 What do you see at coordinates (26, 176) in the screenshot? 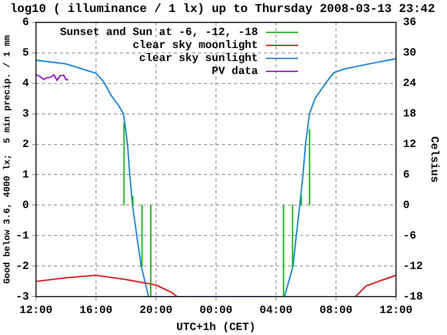
I see `y-tick-label: 1` at bounding box center [26, 176].